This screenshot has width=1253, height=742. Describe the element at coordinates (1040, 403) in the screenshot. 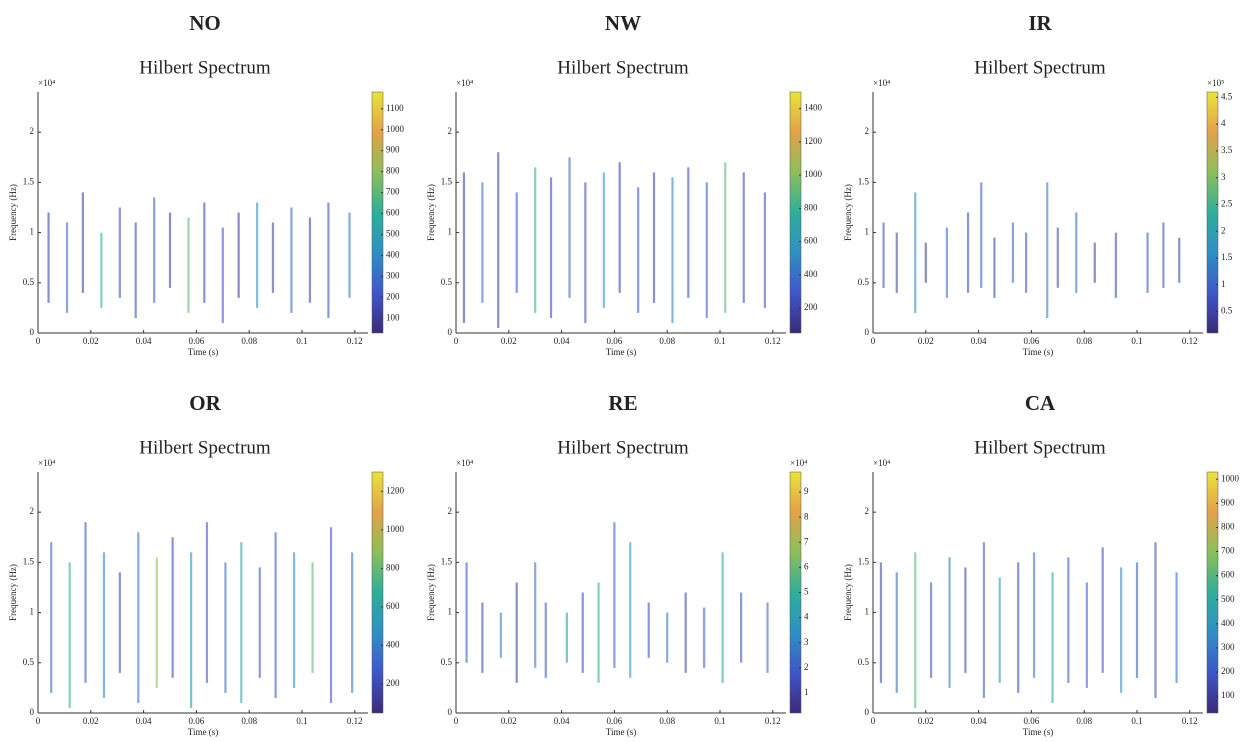

I see `panel-title: CA` at that location.